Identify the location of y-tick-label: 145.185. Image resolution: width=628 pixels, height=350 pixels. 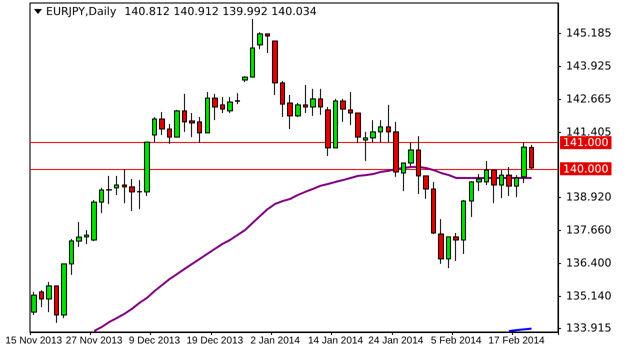
(589, 33).